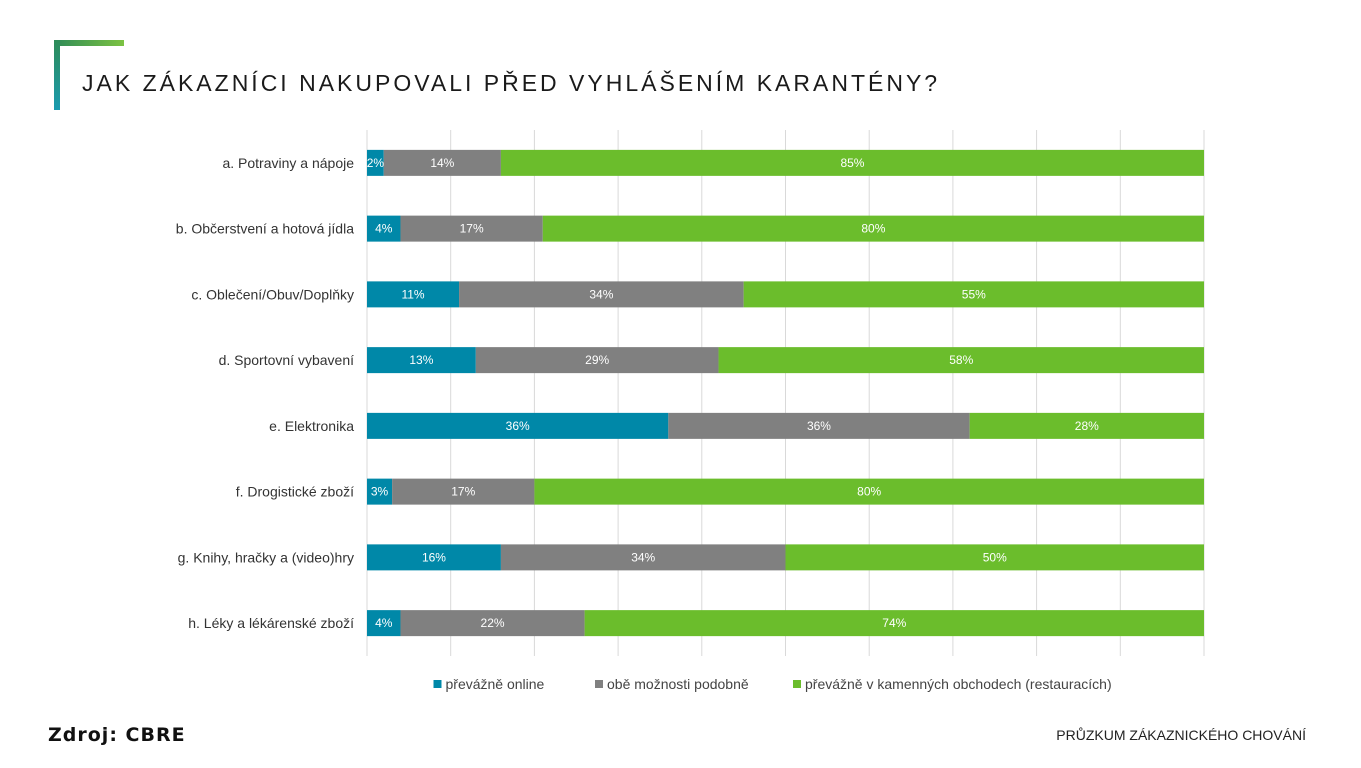  What do you see at coordinates (678, 684) in the screenshot?
I see `legend-label: obě možnosti podobně` at bounding box center [678, 684].